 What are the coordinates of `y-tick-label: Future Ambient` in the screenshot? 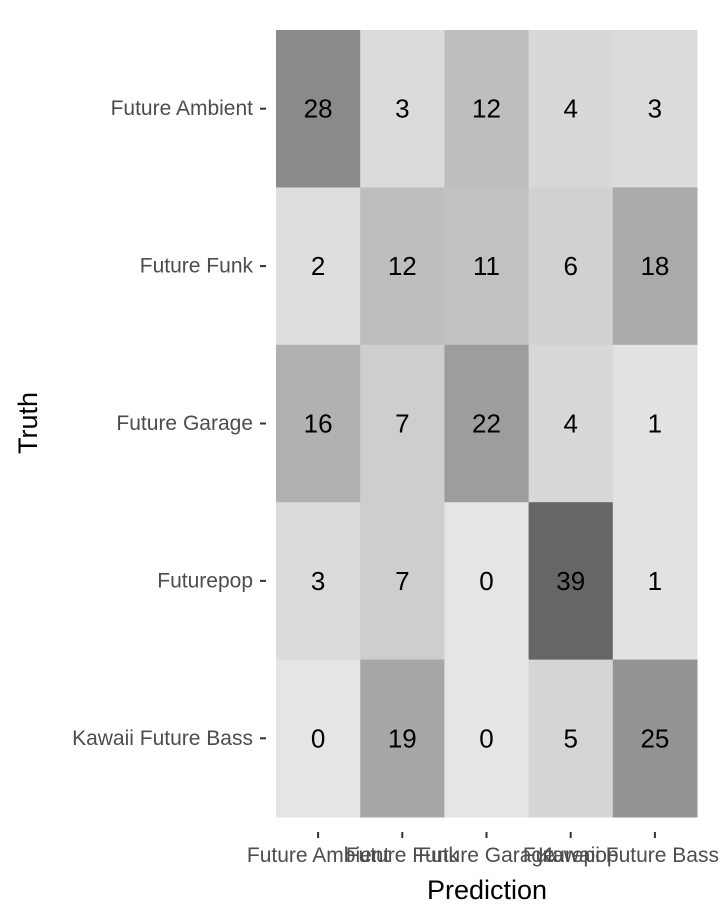 It's located at (182, 108).